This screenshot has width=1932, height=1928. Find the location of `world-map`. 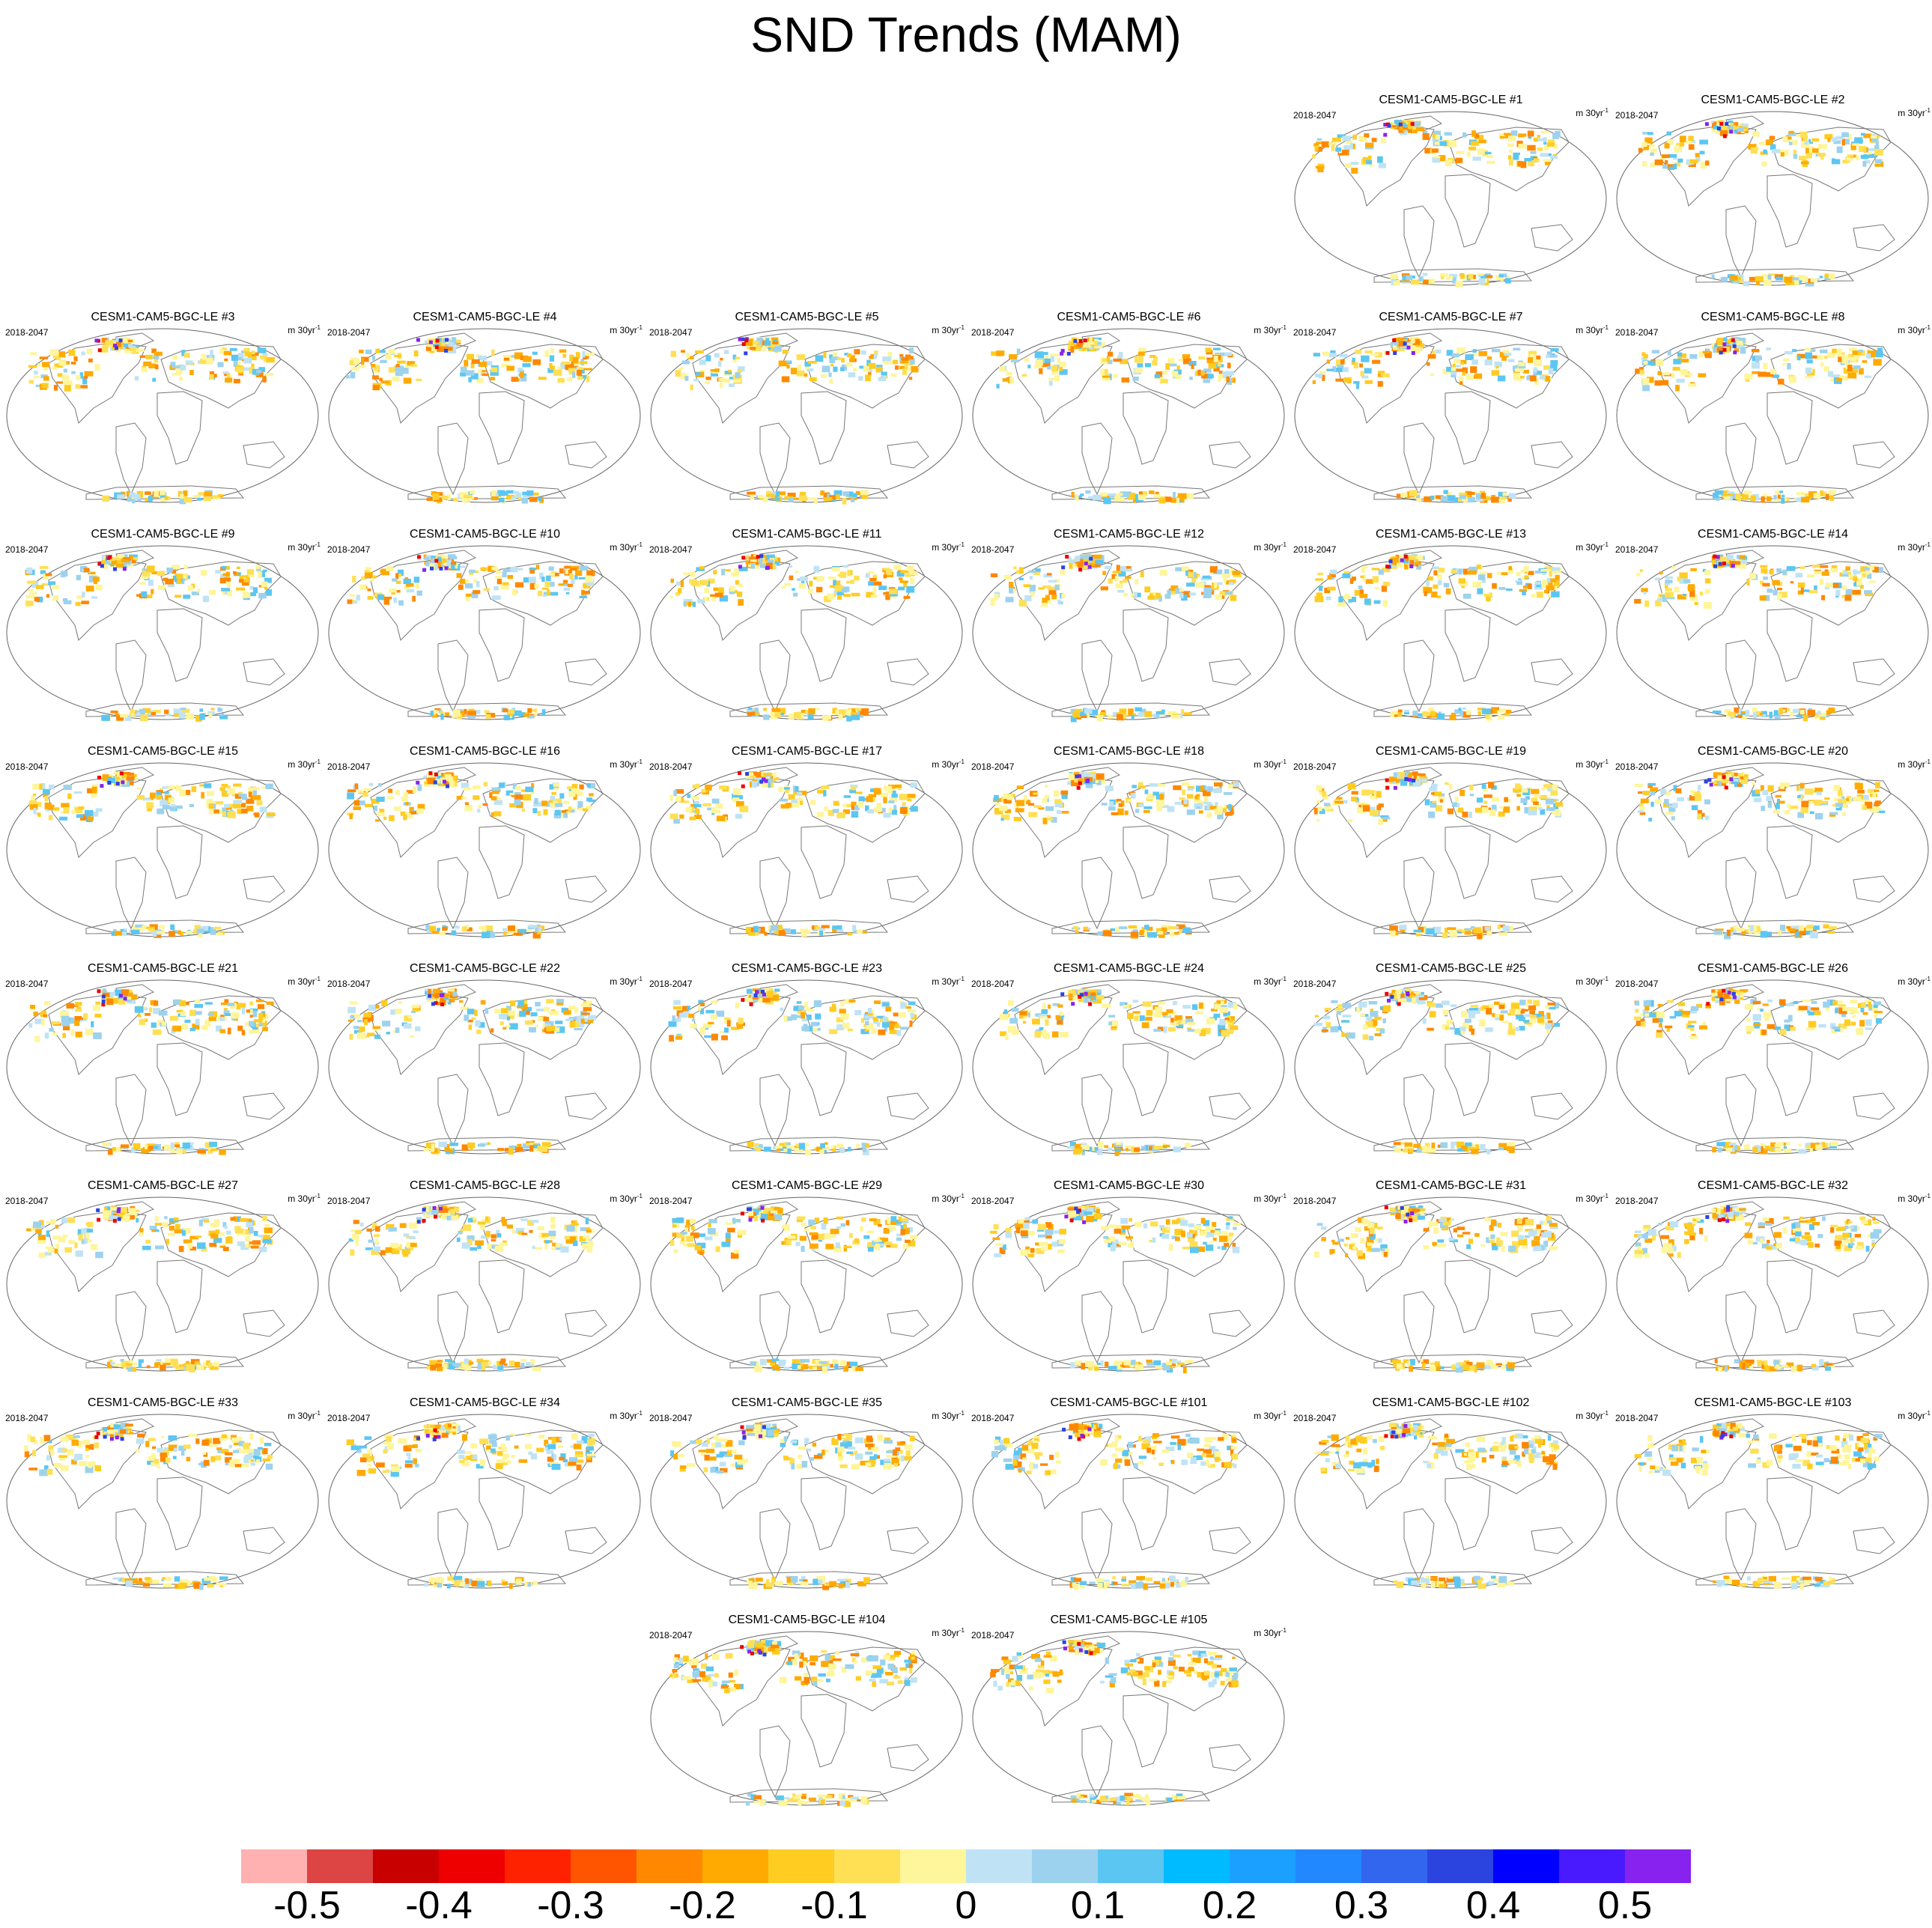

world-map is located at coordinates (162, 1067).